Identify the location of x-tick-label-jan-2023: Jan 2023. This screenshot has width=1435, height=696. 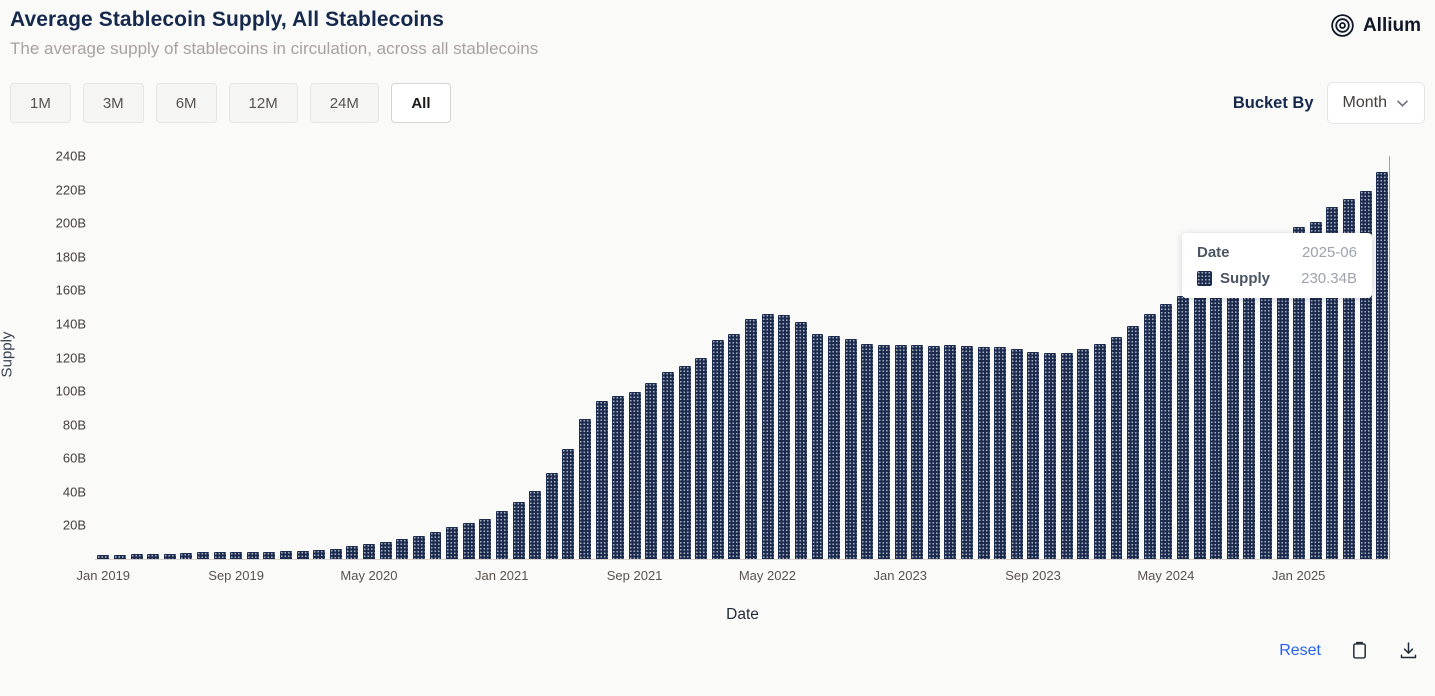
(900, 575).